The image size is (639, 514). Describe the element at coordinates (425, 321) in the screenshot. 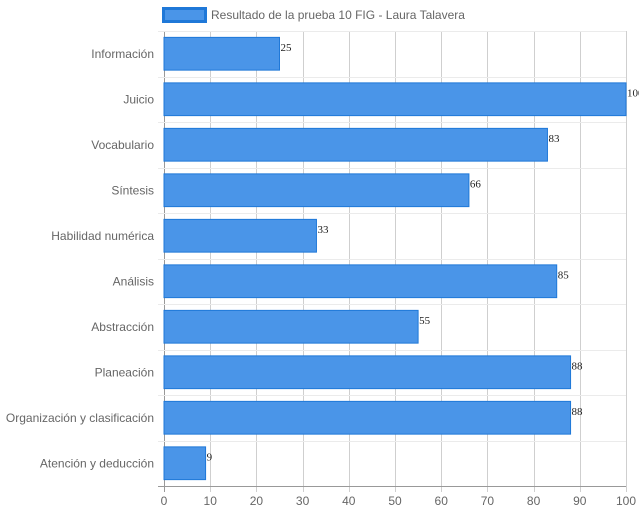

I see `data-label: 55` at that location.